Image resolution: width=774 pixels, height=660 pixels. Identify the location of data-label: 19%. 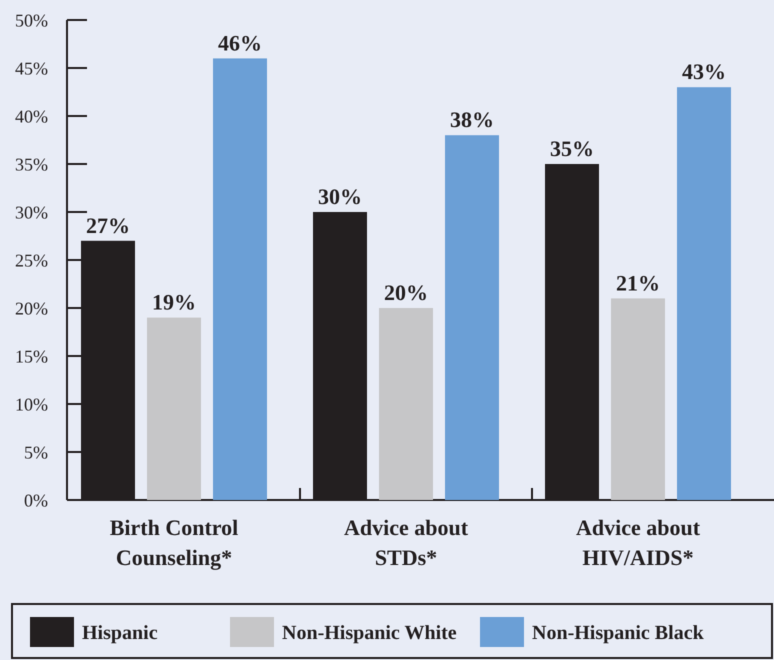
(174, 302).